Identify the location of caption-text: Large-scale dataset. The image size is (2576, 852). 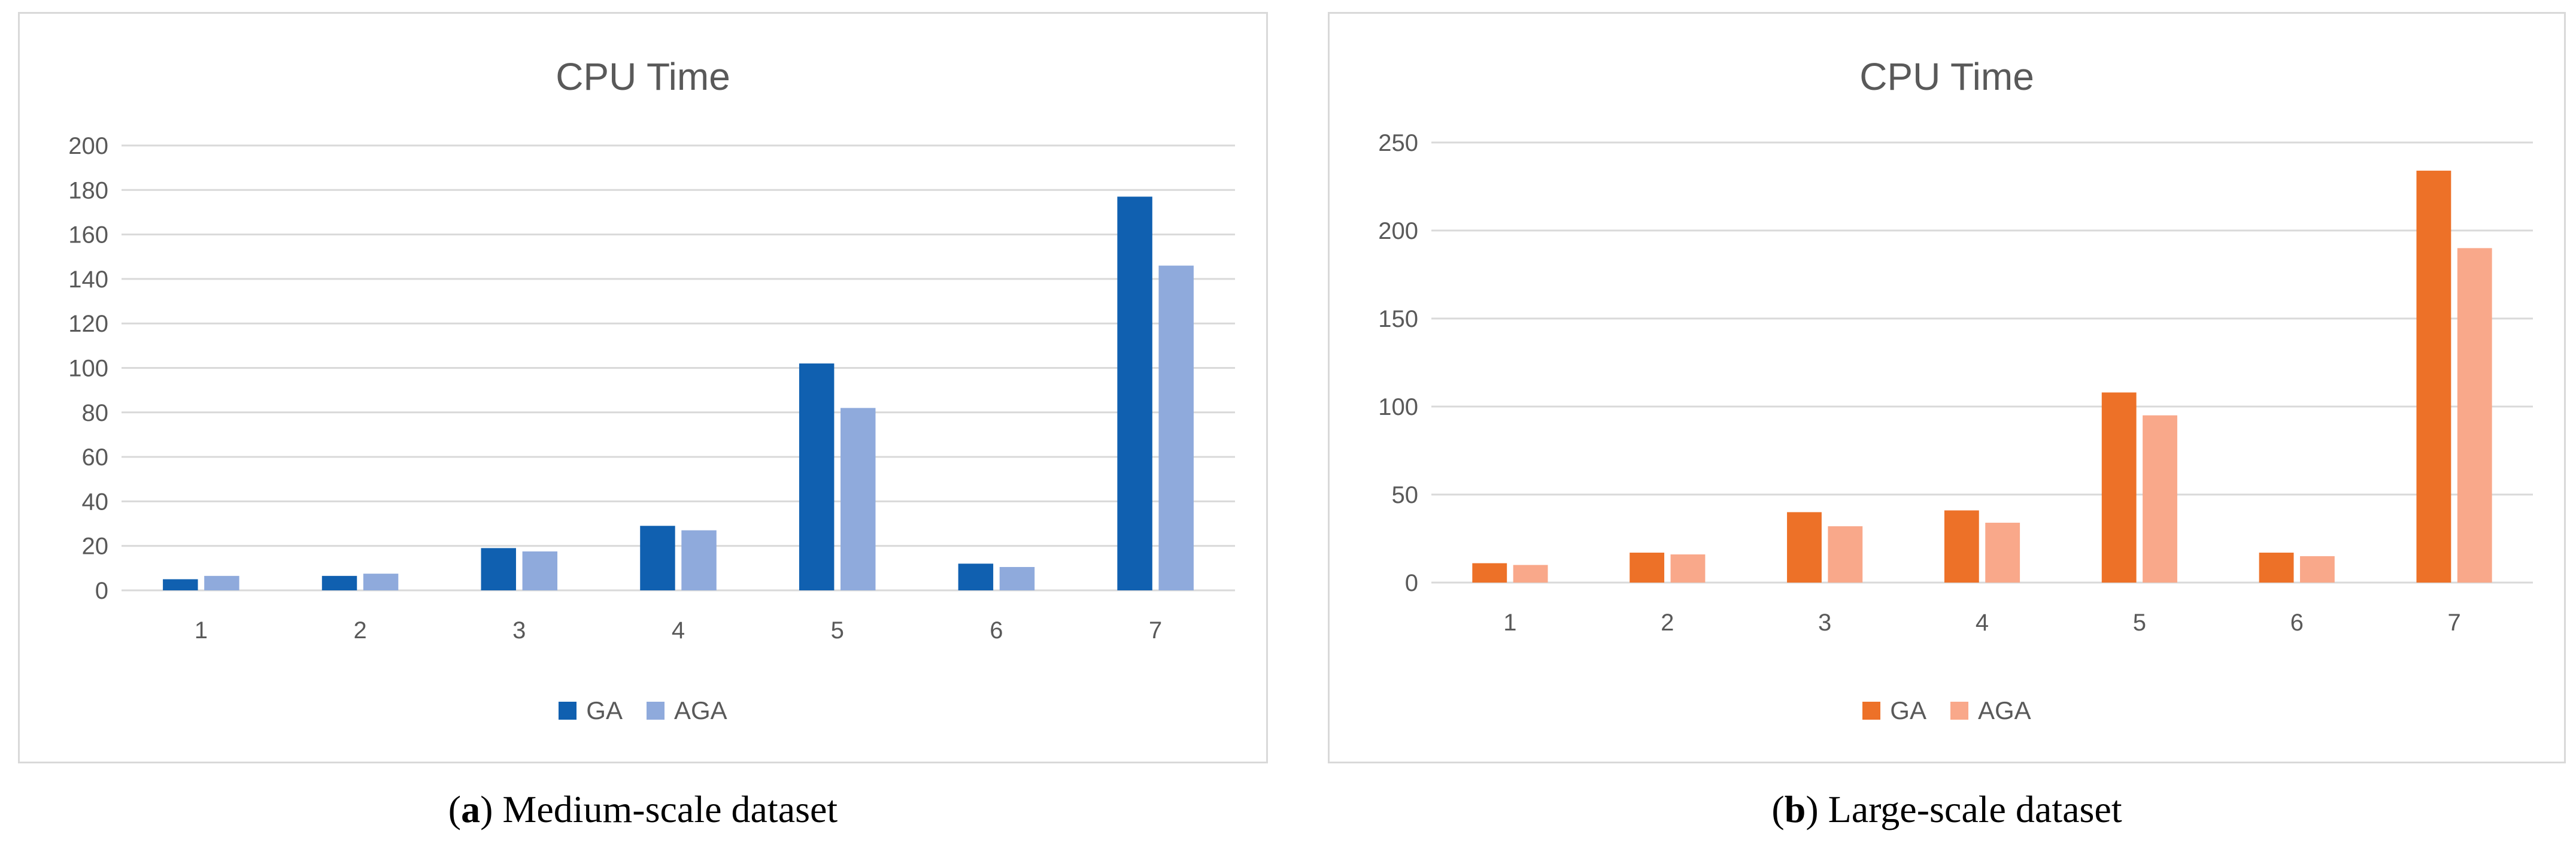
(1970, 809).